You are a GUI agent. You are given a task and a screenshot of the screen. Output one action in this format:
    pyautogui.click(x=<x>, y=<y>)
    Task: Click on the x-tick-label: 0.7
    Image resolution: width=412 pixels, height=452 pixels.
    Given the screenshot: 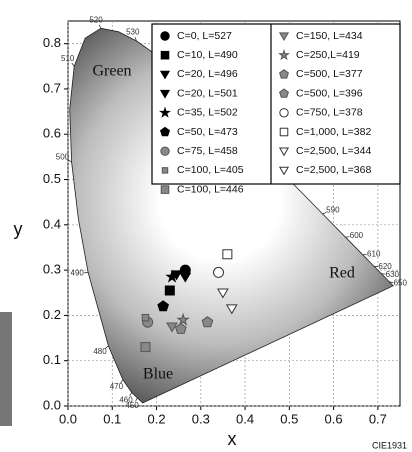 What is the action you would take?
    pyautogui.click(x=378, y=418)
    